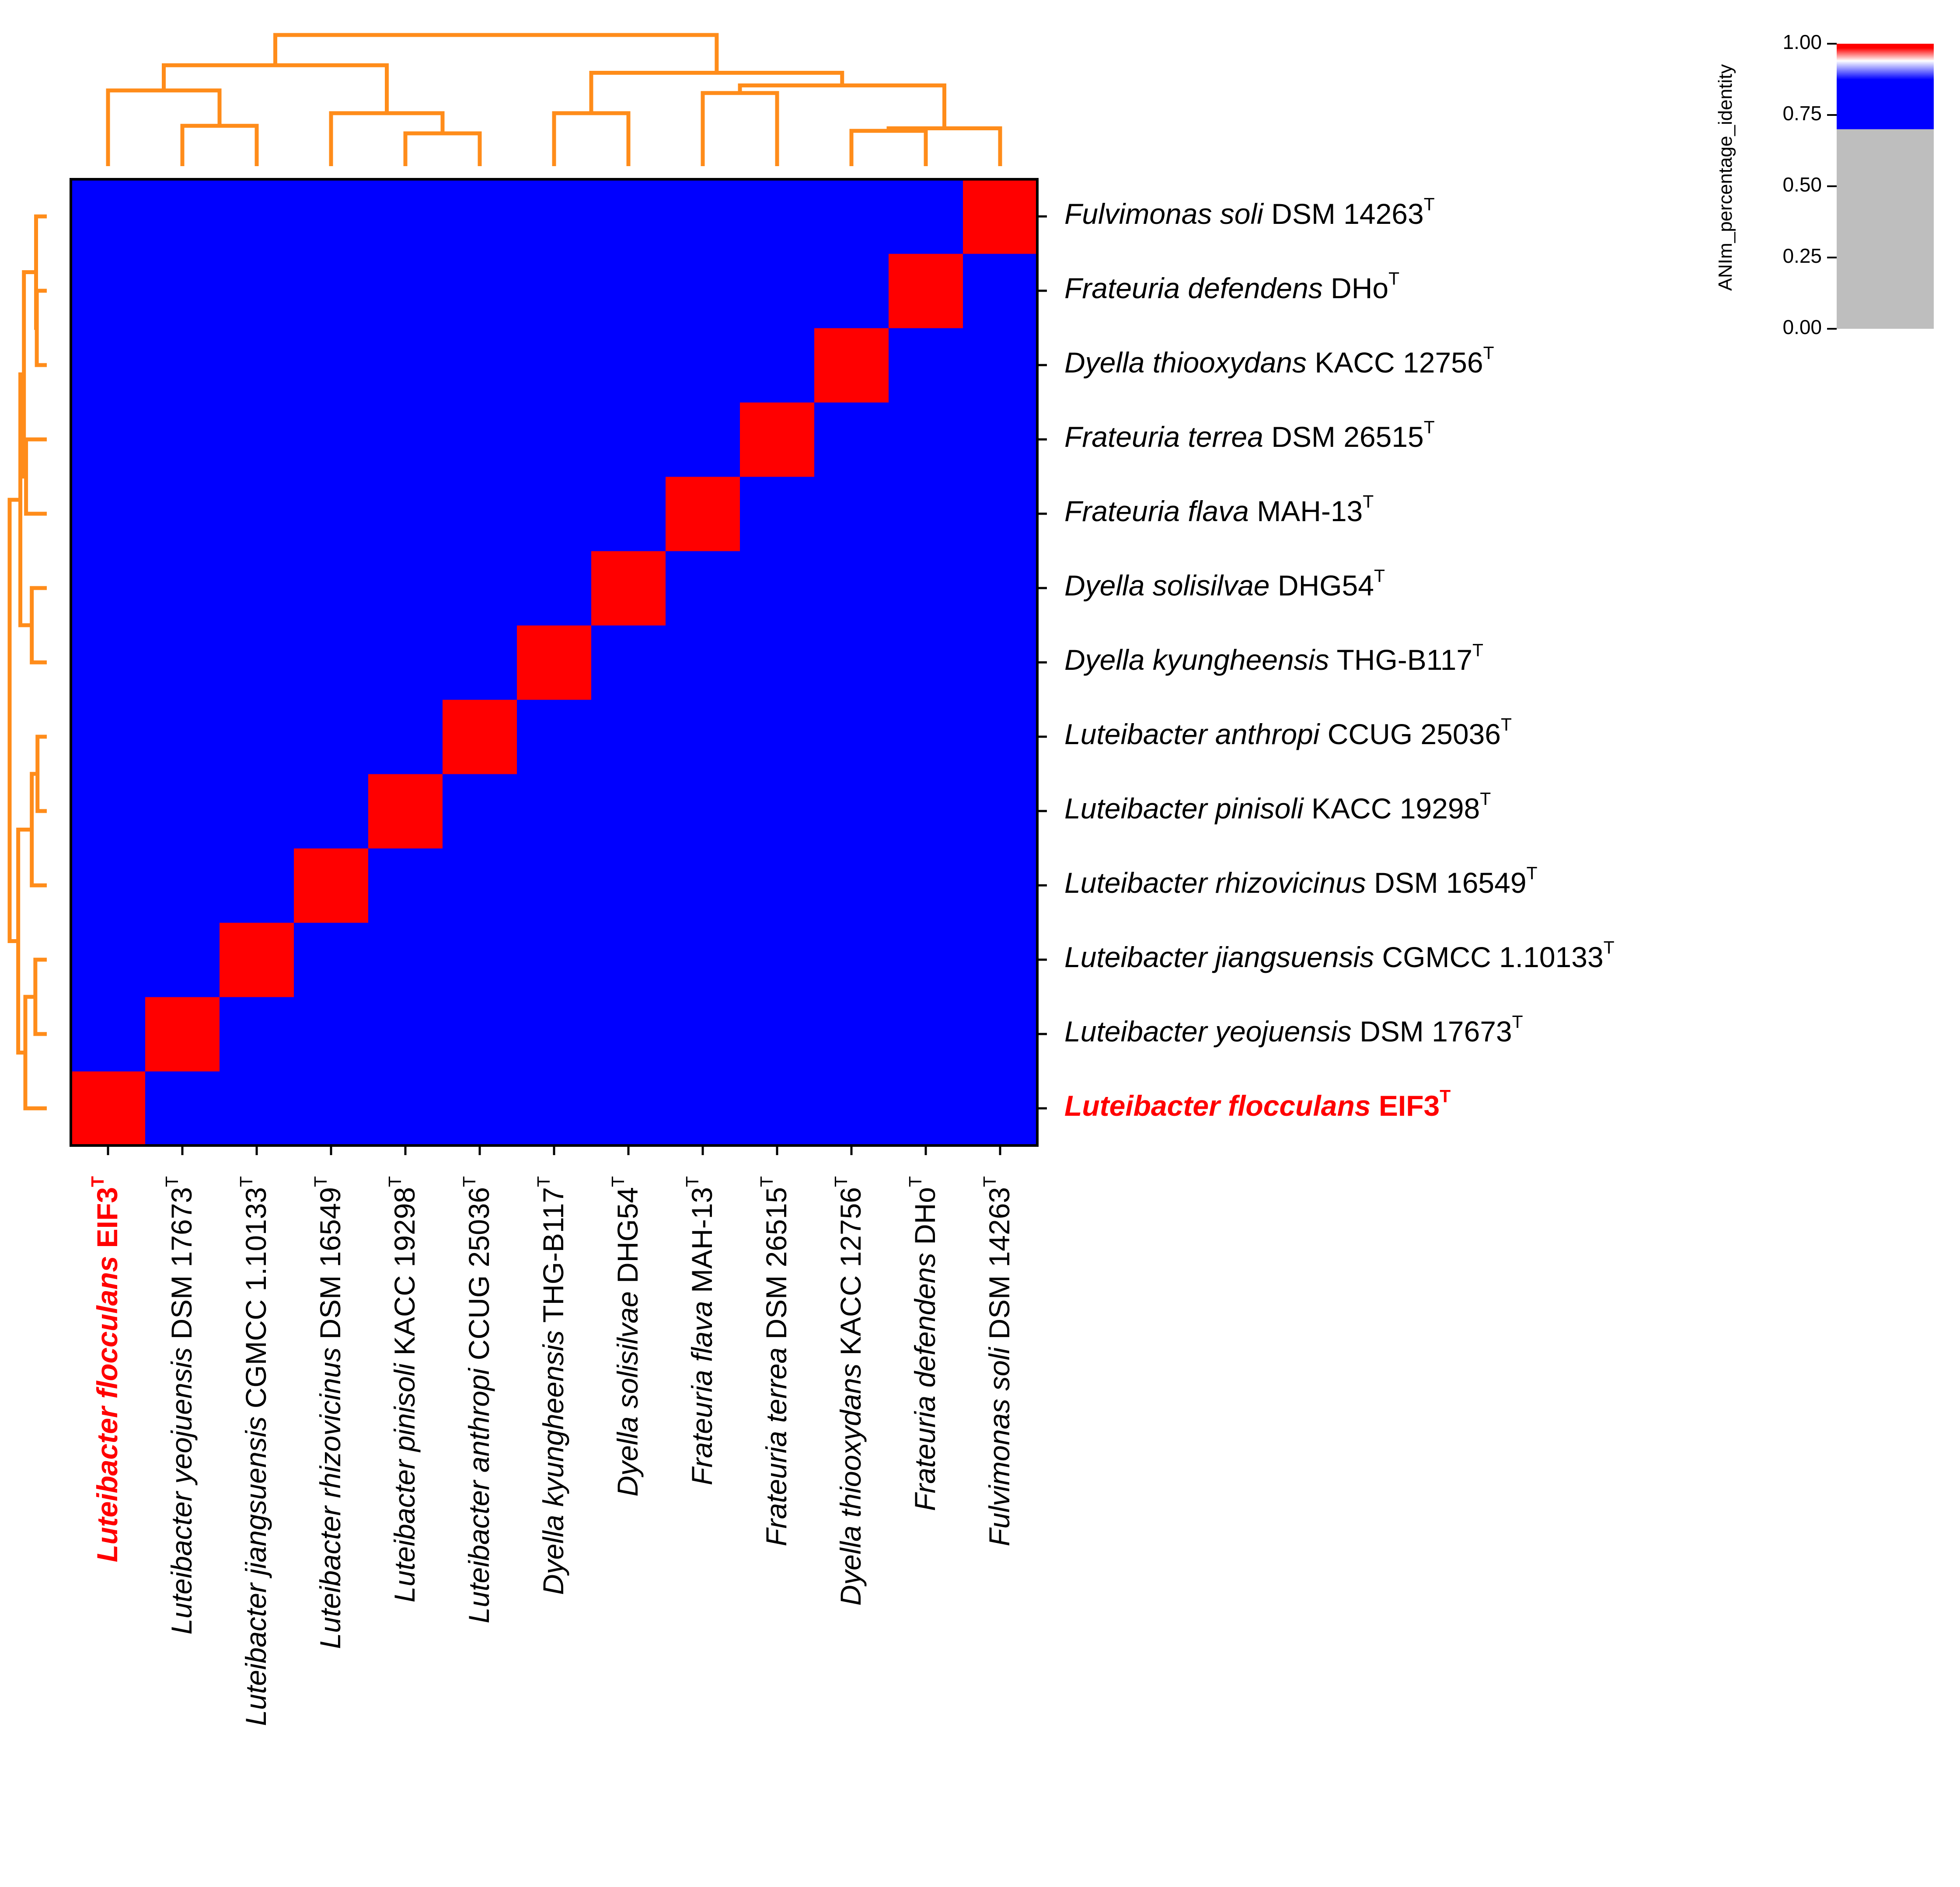 This screenshot has width=1960, height=1887. What do you see at coordinates (1185, 362) in the screenshot?
I see `taxon-name: Dyella thiooxydans` at bounding box center [1185, 362].